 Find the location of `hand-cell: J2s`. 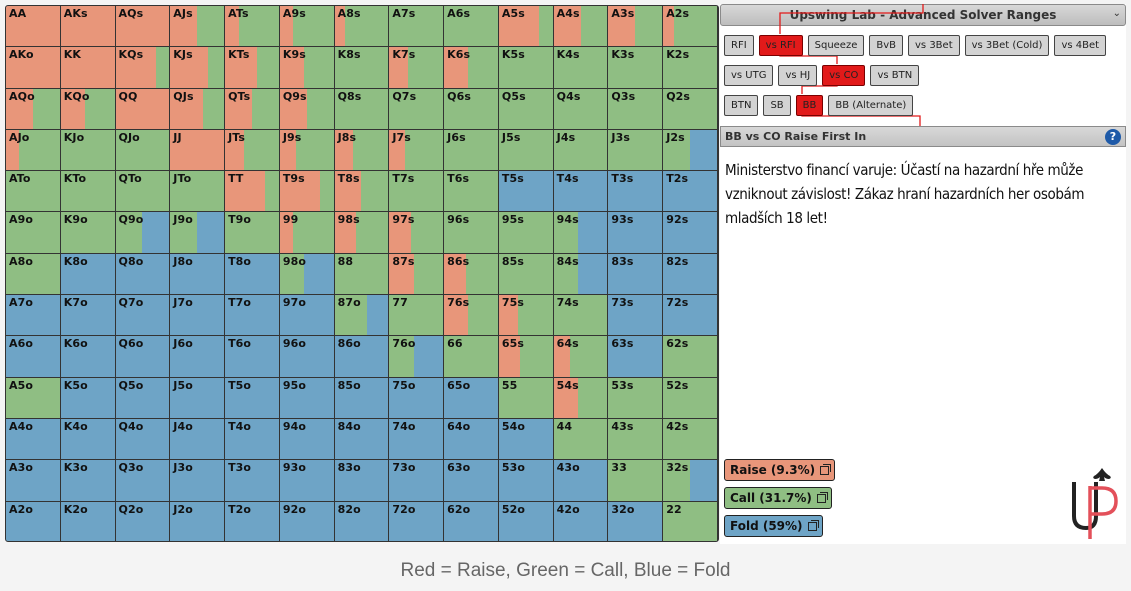

hand-cell: J2s is located at coordinates (690, 150).